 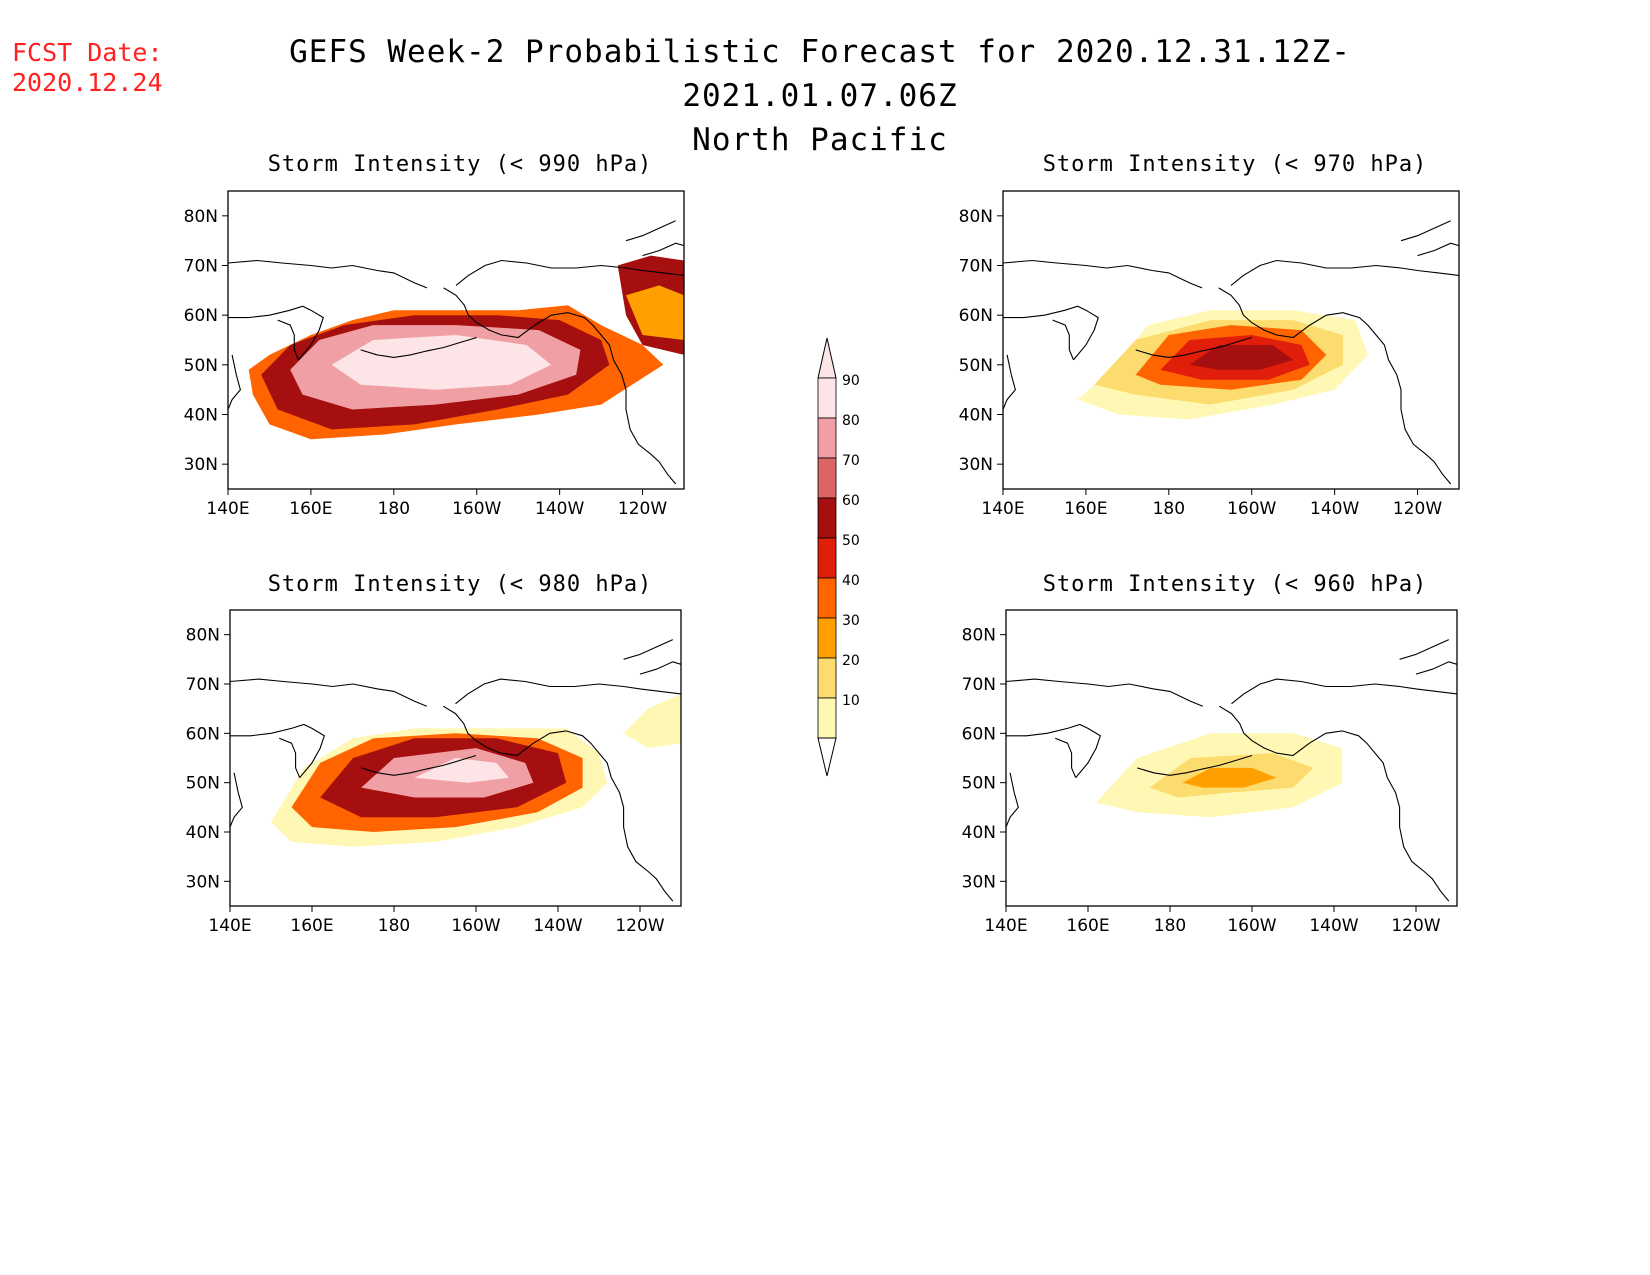 What do you see at coordinates (851, 701) in the screenshot?
I see `colorbar-label: 10` at bounding box center [851, 701].